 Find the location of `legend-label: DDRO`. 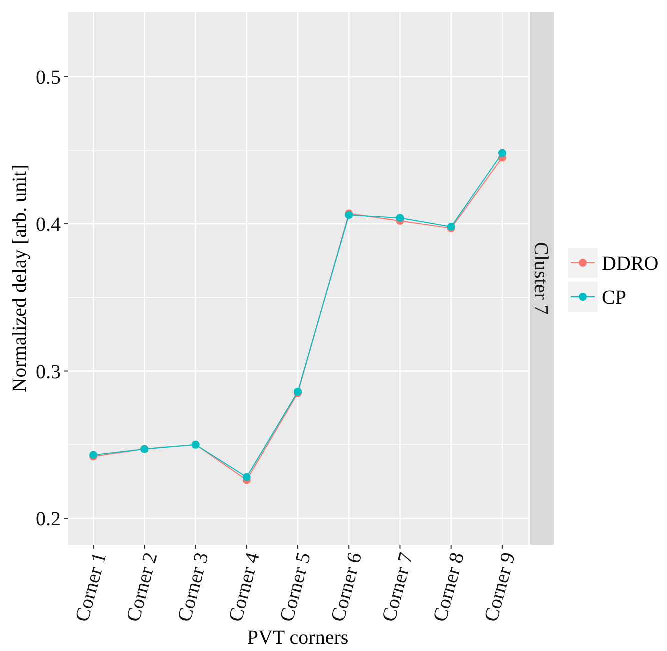

legend-label: DDRO is located at coordinates (630, 264).